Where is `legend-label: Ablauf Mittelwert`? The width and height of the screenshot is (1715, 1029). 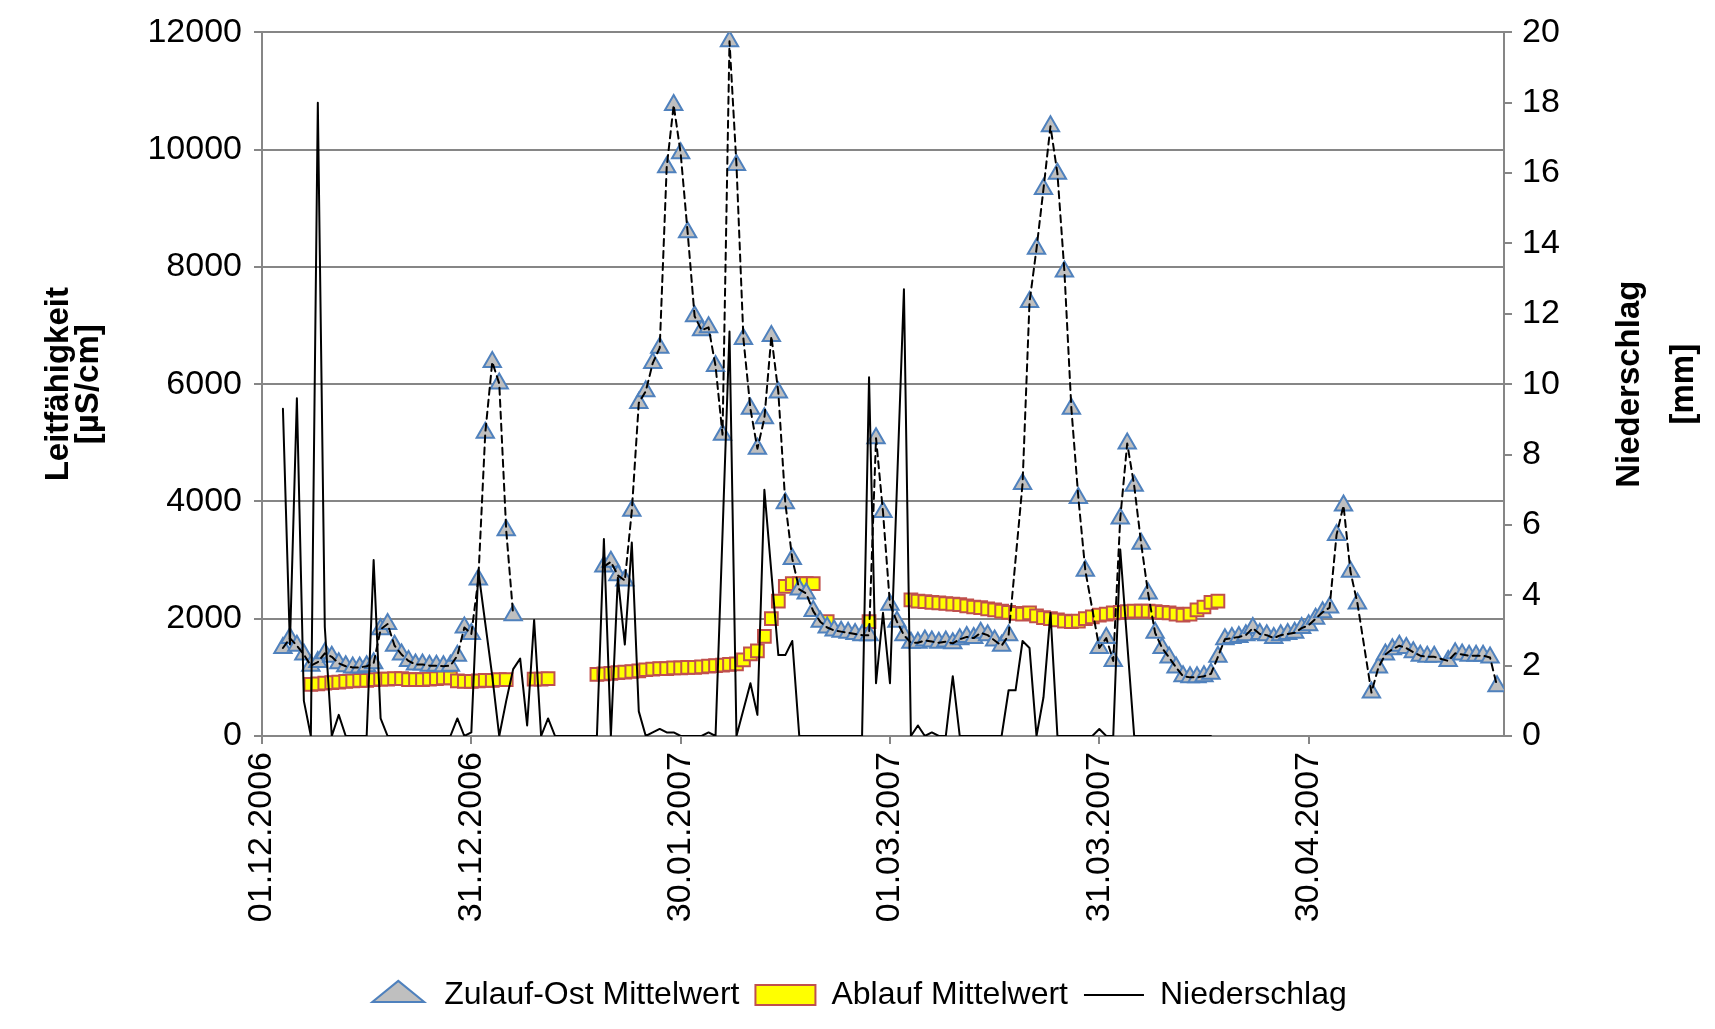
legend-label: Ablauf Mittelwert is located at coordinates (950, 992).